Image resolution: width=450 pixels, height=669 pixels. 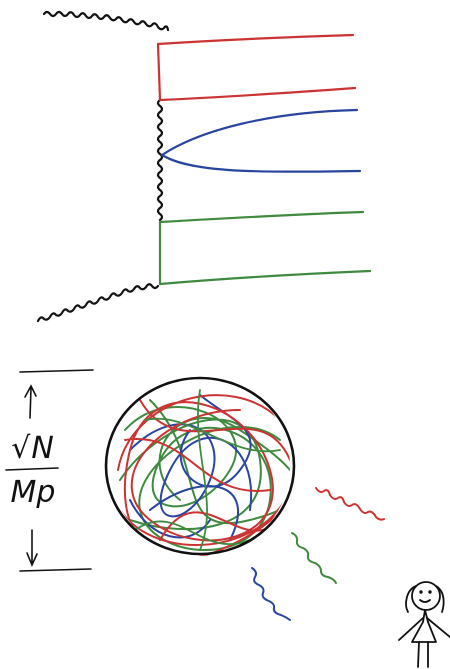 I want to click on top-bound-line, so click(x=56, y=371).